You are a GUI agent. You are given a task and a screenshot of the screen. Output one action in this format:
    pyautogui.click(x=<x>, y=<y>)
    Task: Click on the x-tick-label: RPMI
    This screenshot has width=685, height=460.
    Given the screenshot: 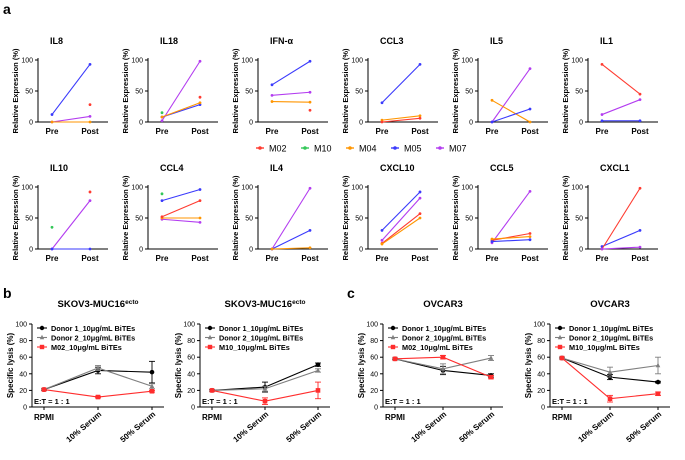 What is the action you would take?
    pyautogui.click(x=395, y=417)
    